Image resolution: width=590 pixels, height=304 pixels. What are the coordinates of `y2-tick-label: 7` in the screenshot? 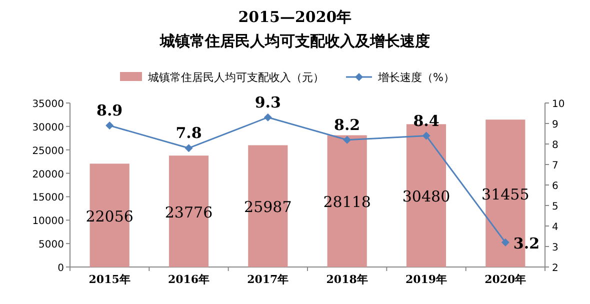 It's located at (555, 166).